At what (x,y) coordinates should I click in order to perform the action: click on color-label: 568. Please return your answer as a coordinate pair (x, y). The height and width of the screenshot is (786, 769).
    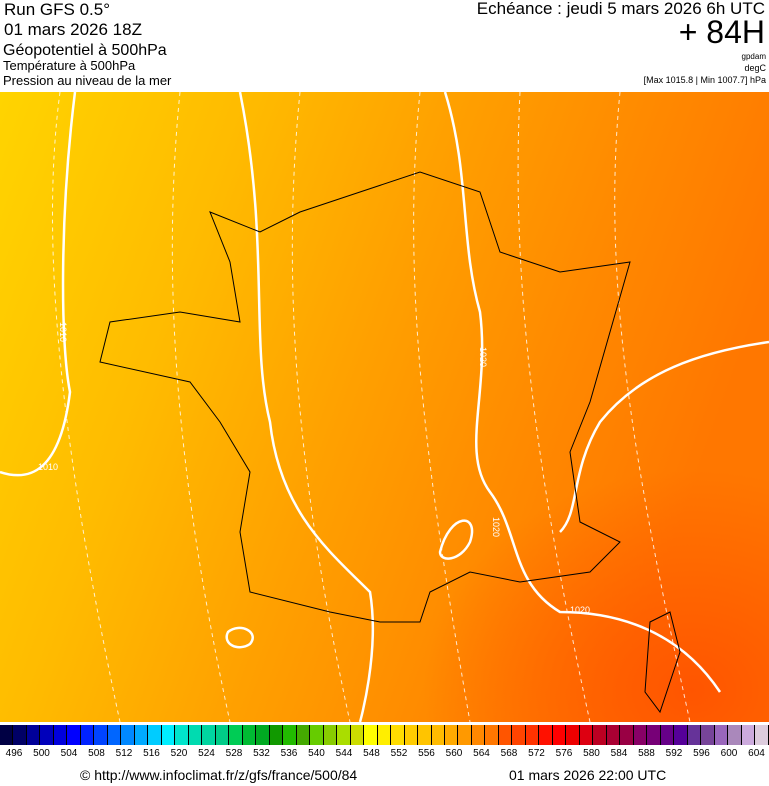
    Looking at the image, I should click on (509, 753).